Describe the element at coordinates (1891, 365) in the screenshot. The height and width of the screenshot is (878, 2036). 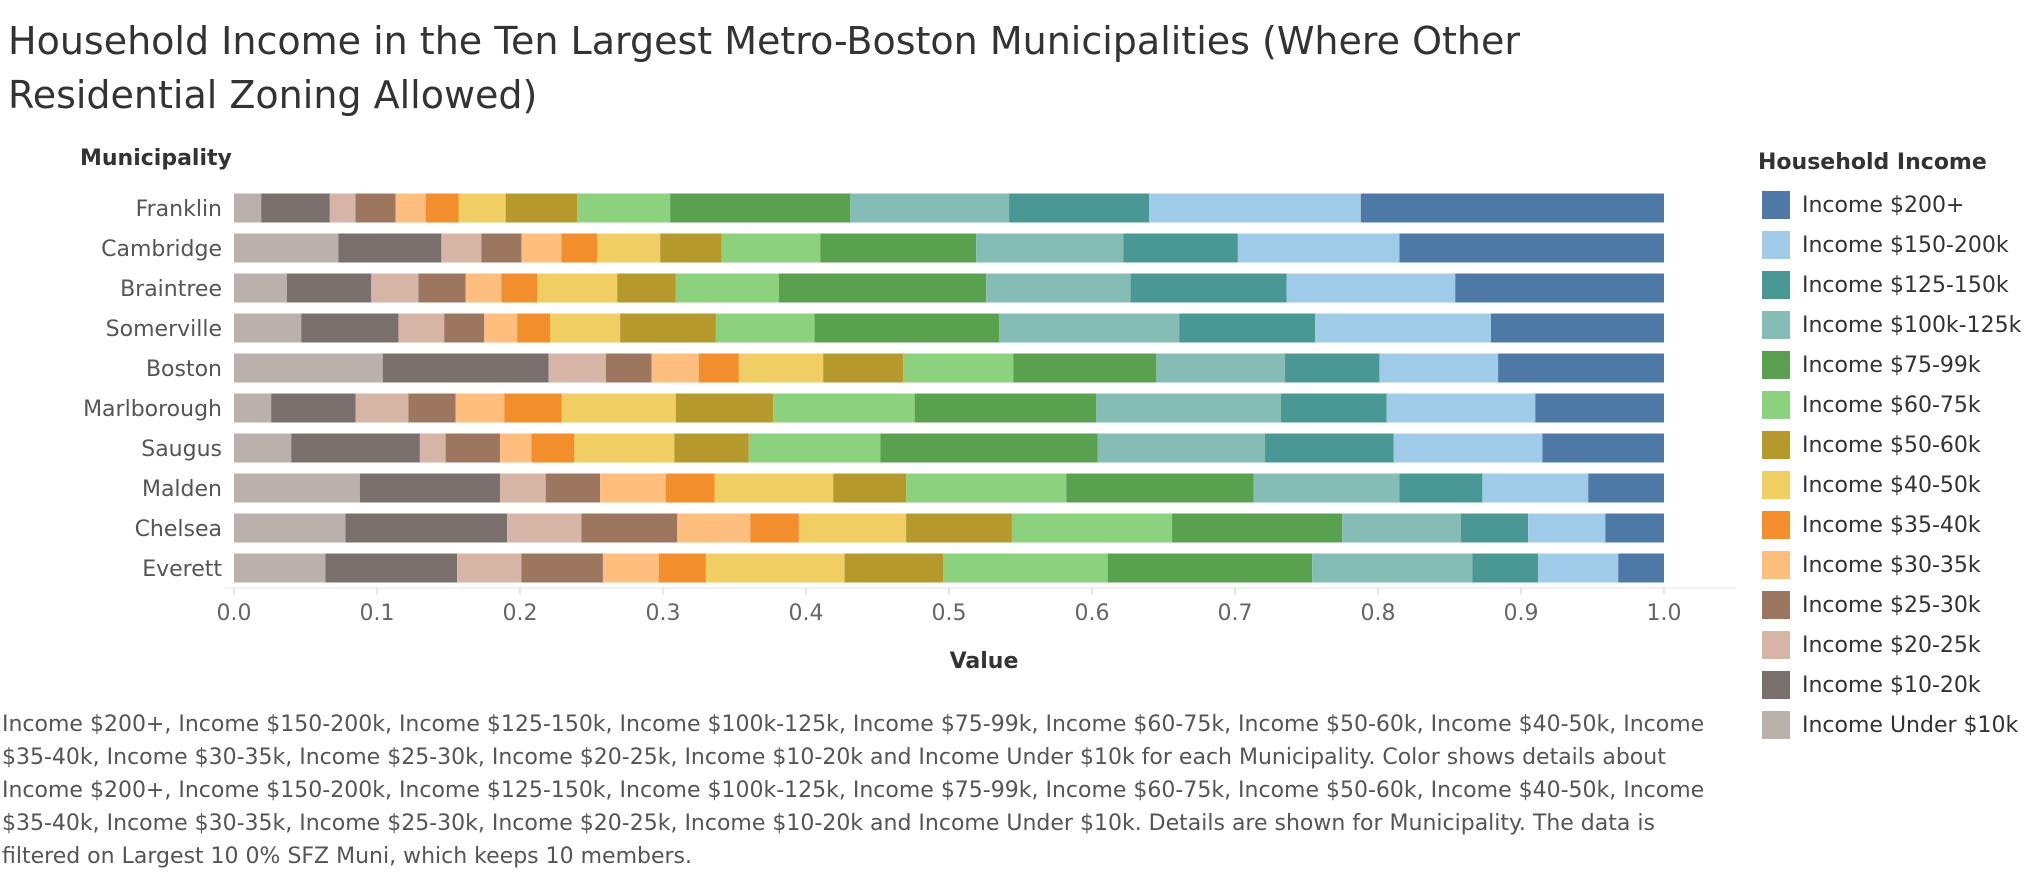
I see `legend-item: Income $75-99k` at that location.